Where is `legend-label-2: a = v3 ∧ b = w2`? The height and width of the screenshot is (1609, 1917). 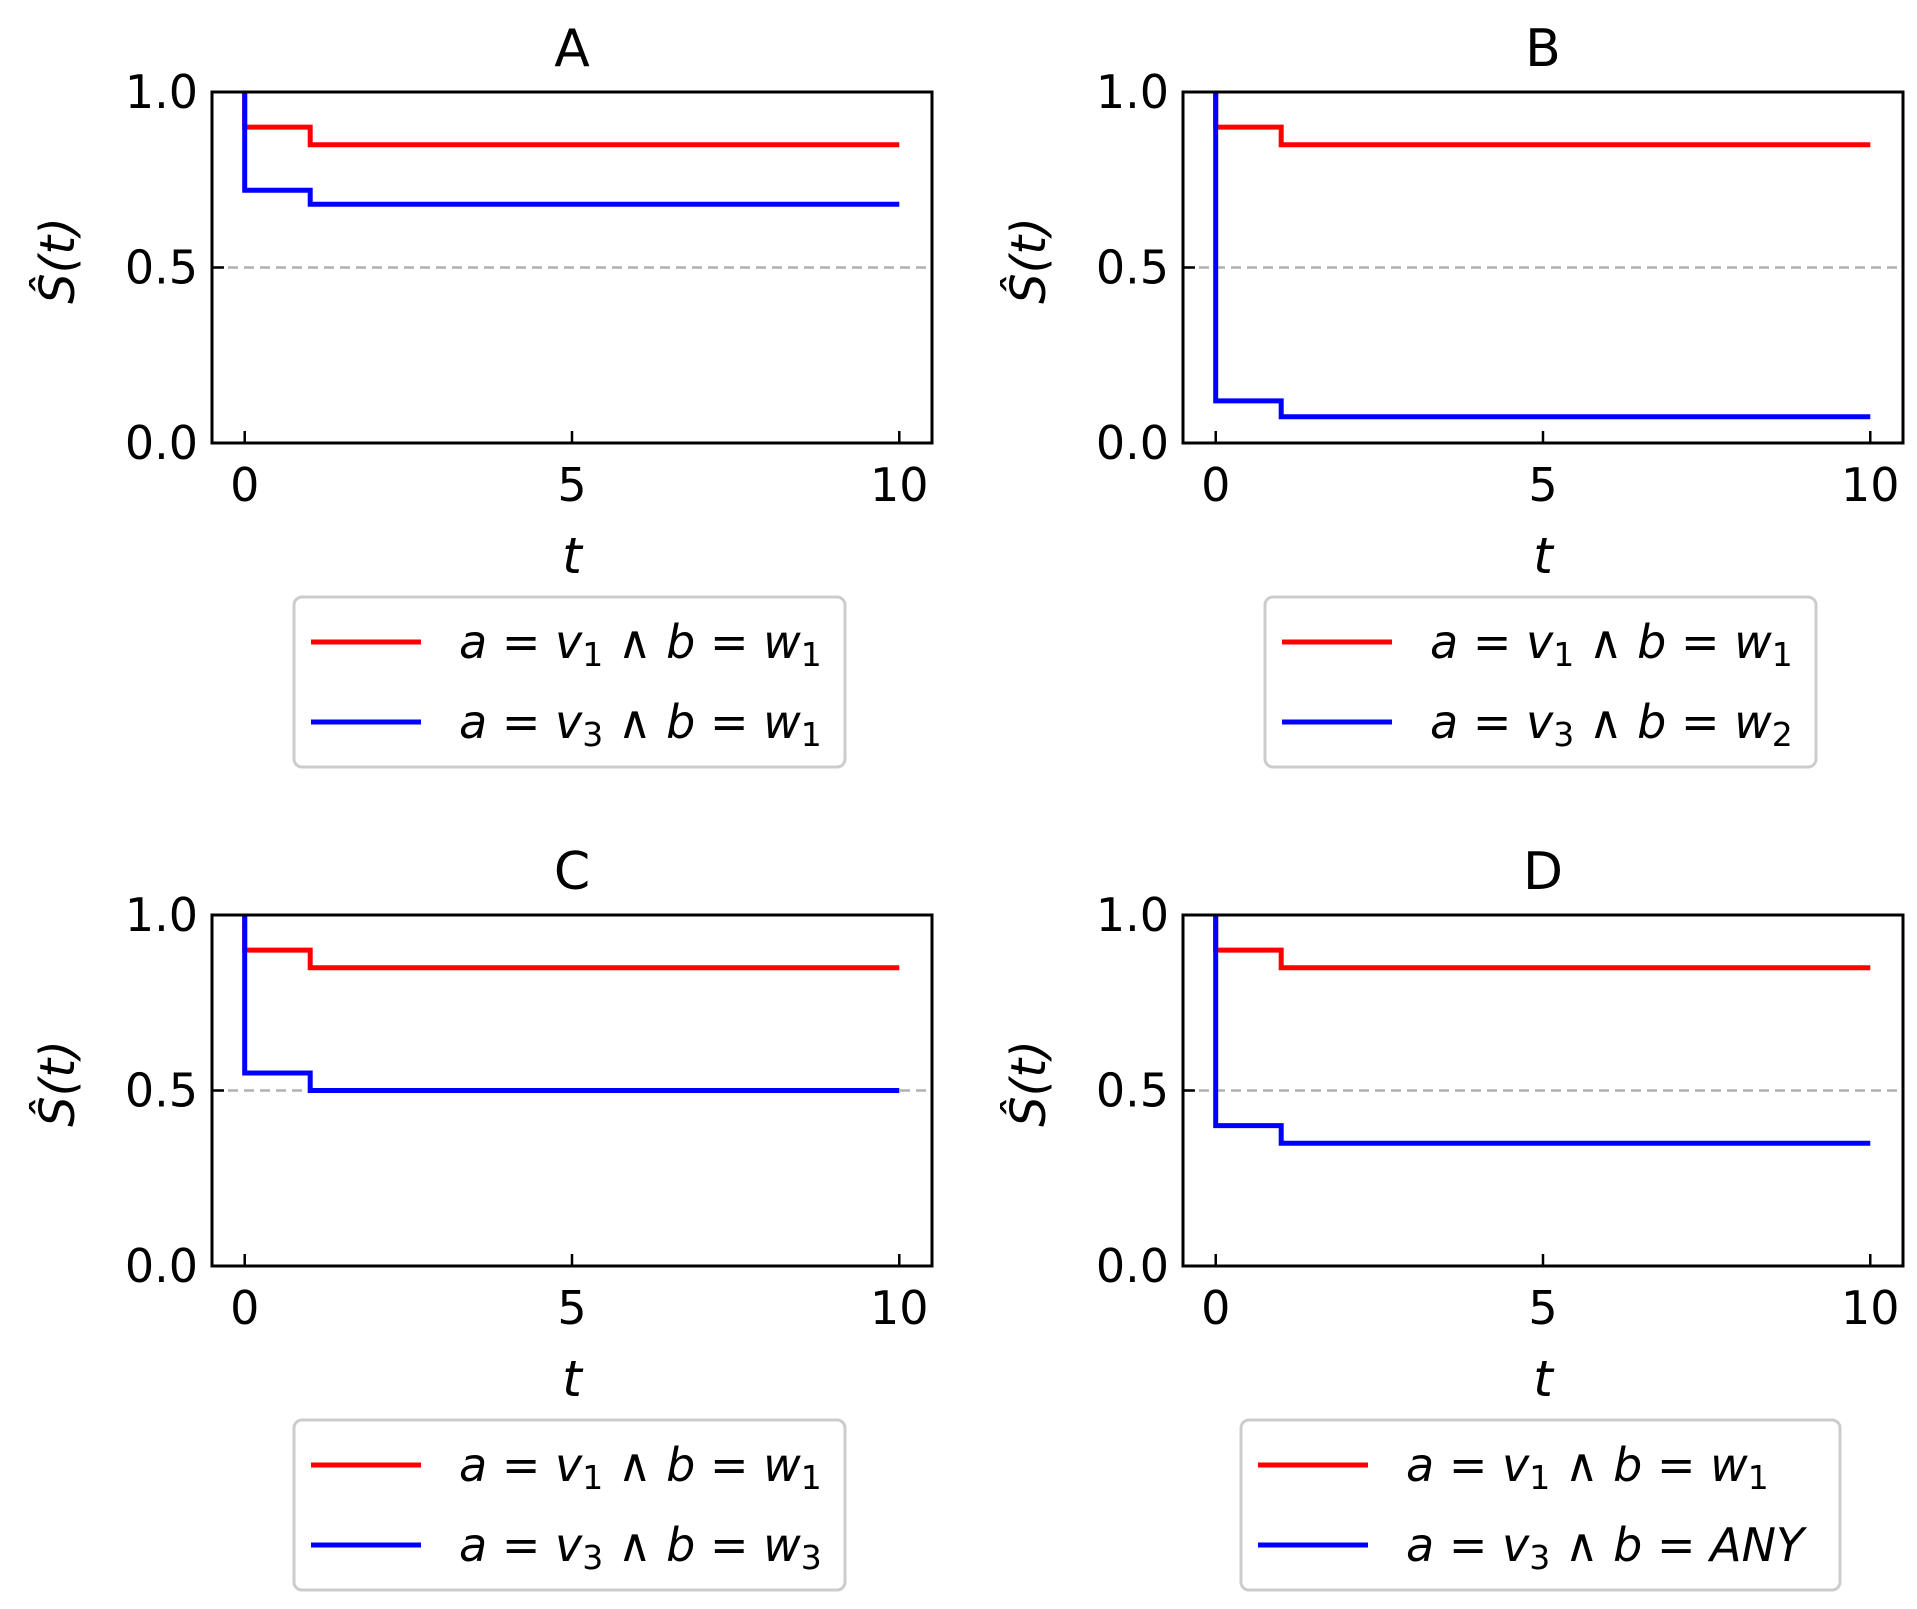 legend-label-2: a = v3 ∧ b = w2 is located at coordinates (1611, 724).